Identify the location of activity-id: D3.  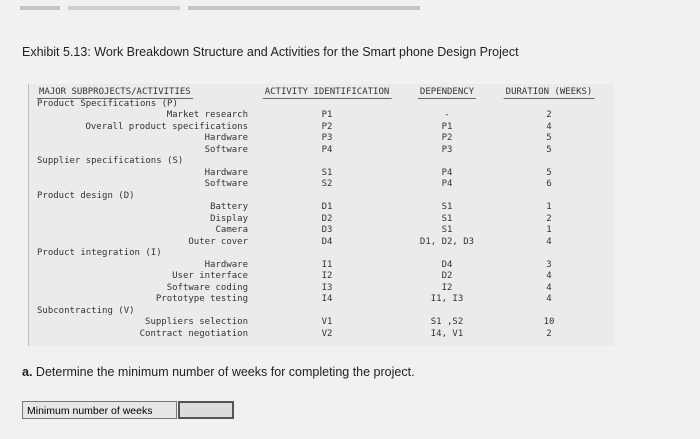
(327, 230).